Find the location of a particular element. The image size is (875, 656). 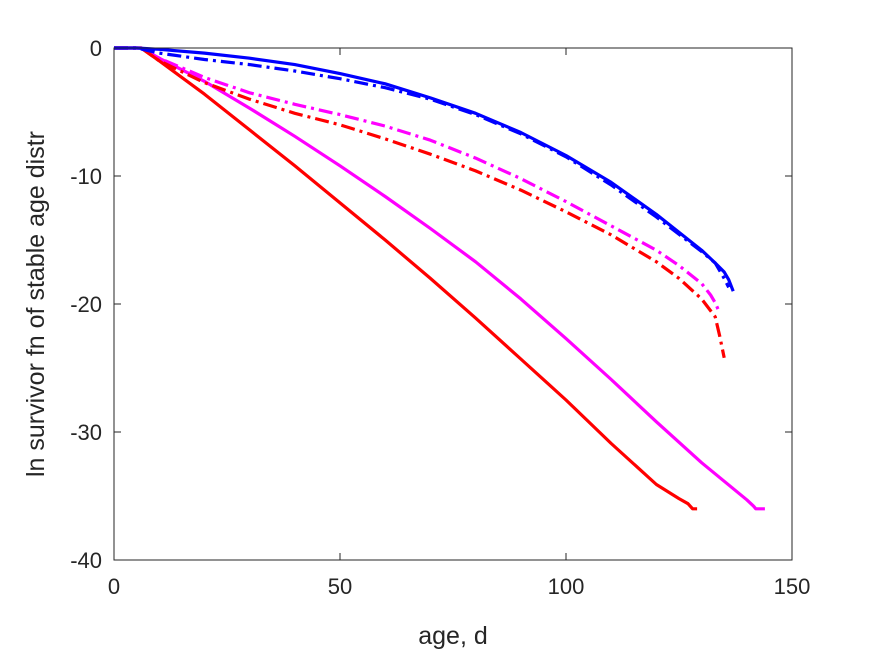

x-axis-label: age, d is located at coordinates (453, 636).